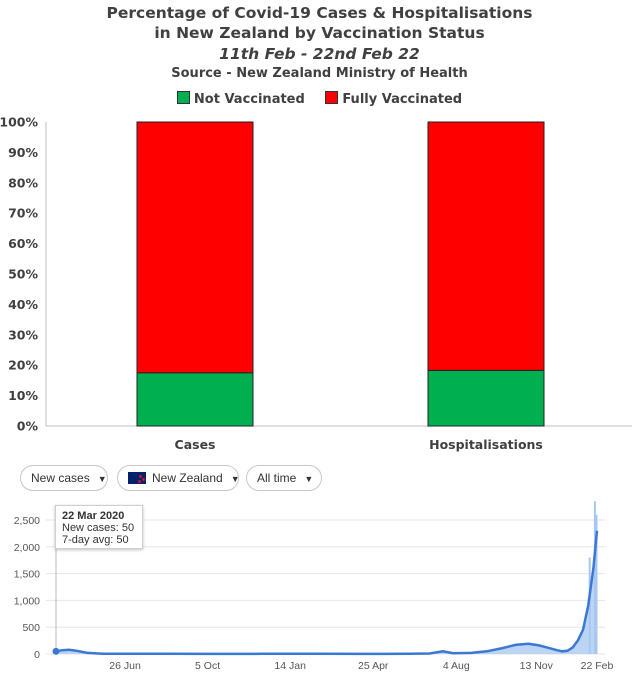  I want to click on metric-dropdown: New cases ▼, so click(64, 478).